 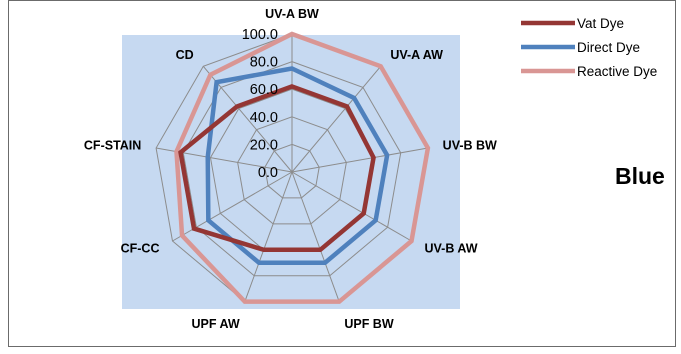 What do you see at coordinates (264, 63) in the screenshot?
I see `tick-label: 80.0` at bounding box center [264, 63].